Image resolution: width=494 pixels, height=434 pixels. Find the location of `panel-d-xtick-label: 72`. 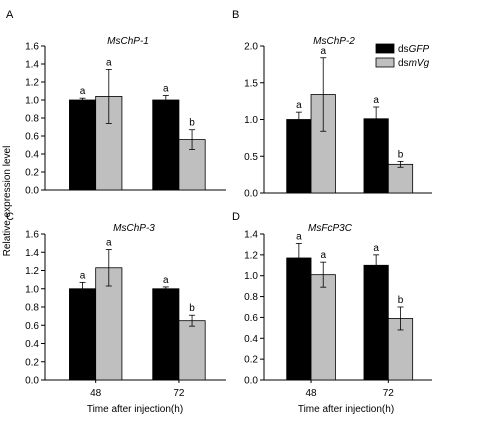

panel-d-xtick-label: 72 is located at coordinates (389, 393).